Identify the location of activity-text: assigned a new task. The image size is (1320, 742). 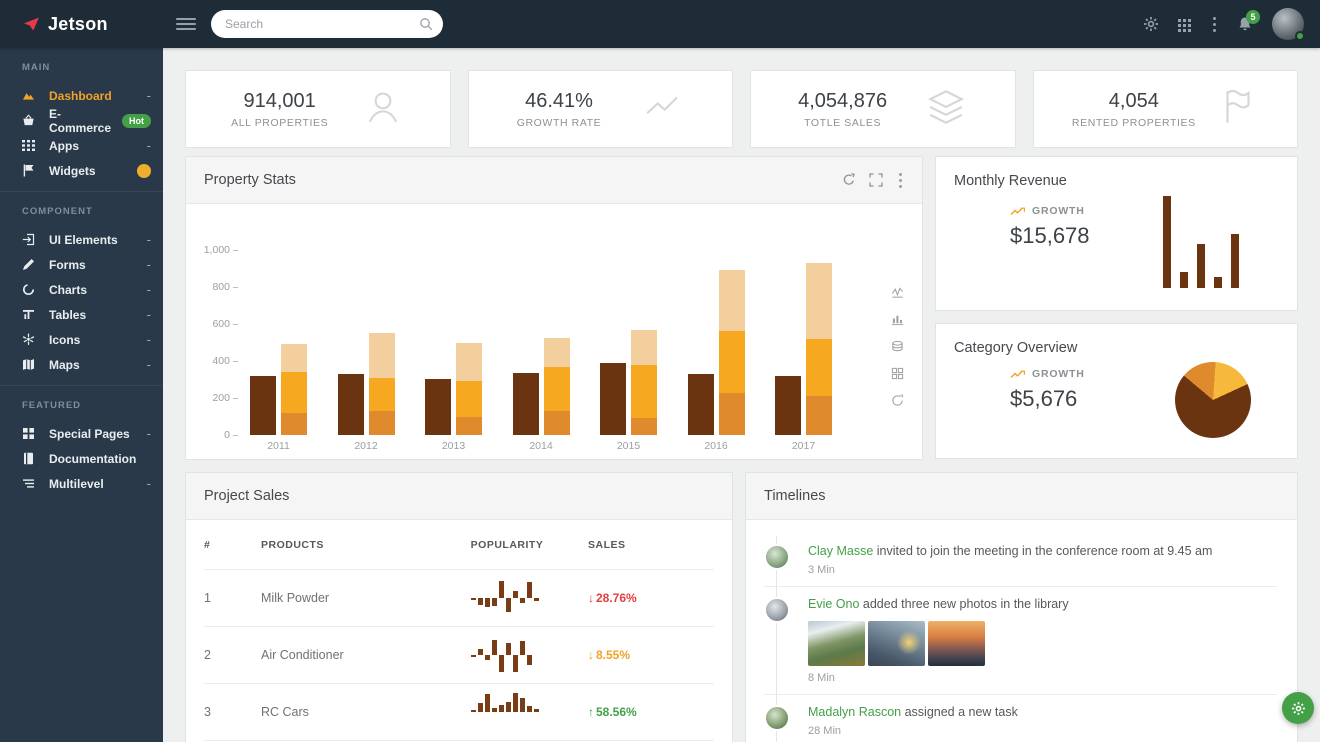
(961, 712).